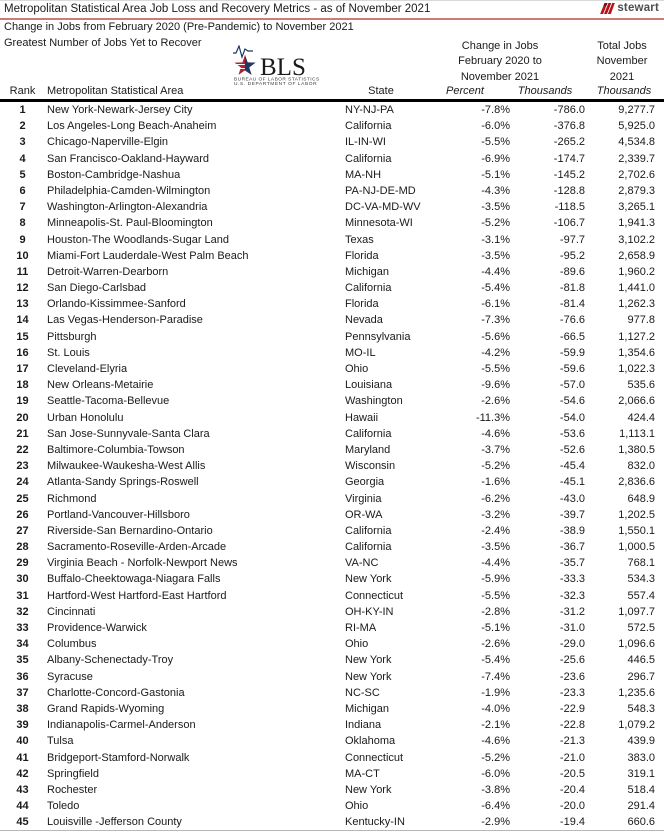 The width and height of the screenshot is (664, 834). What do you see at coordinates (22, 271) in the screenshot?
I see `cell-rank: 11` at bounding box center [22, 271].